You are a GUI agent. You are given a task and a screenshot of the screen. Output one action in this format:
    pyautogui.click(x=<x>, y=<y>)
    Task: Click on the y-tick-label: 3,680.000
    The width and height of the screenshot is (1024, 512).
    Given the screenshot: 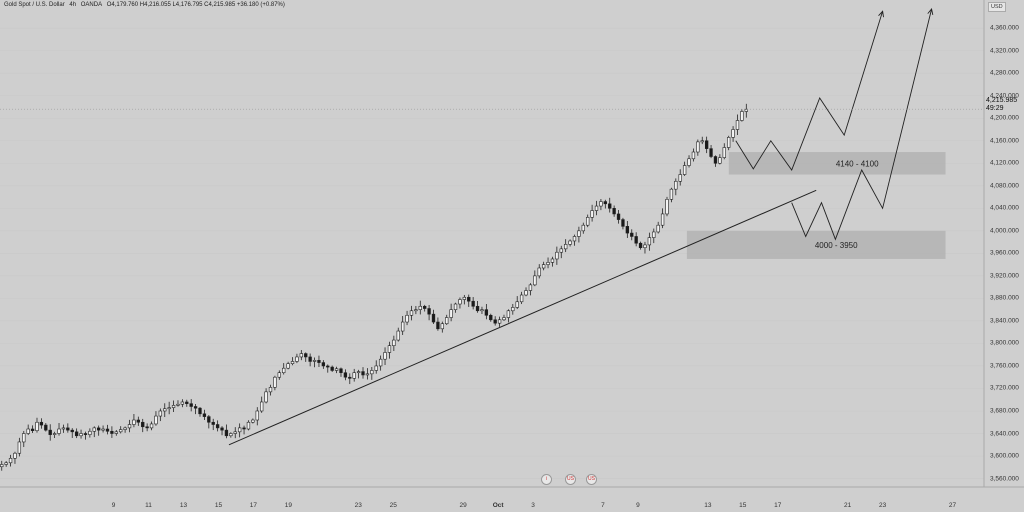 What is the action you would take?
    pyautogui.click(x=1004, y=411)
    